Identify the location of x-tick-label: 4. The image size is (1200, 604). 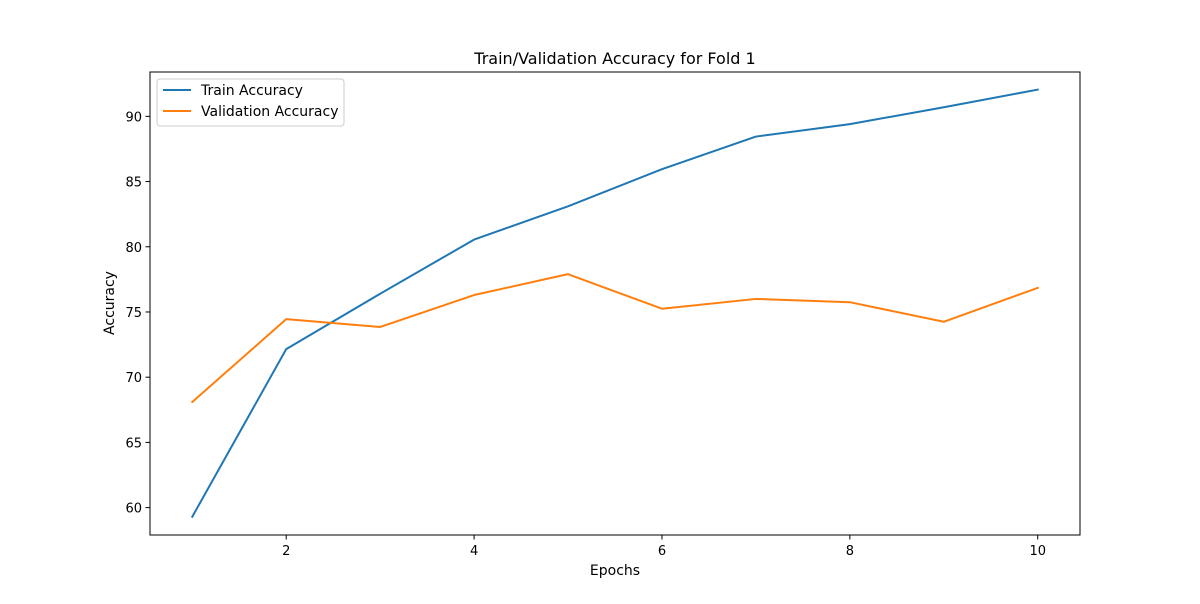
(474, 551).